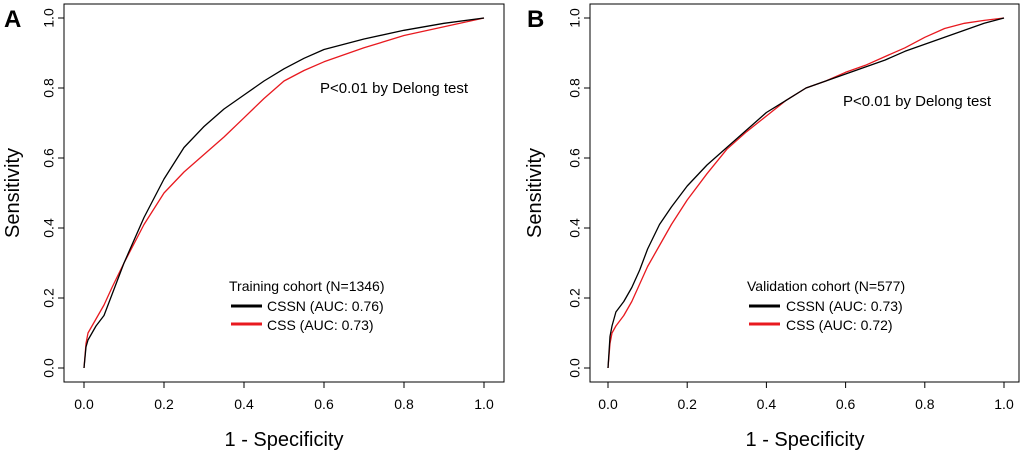  Describe the element at coordinates (320, 325) in the screenshot. I see `panel-a-legend-label-css: CSS (AUC: 0.73)` at that location.